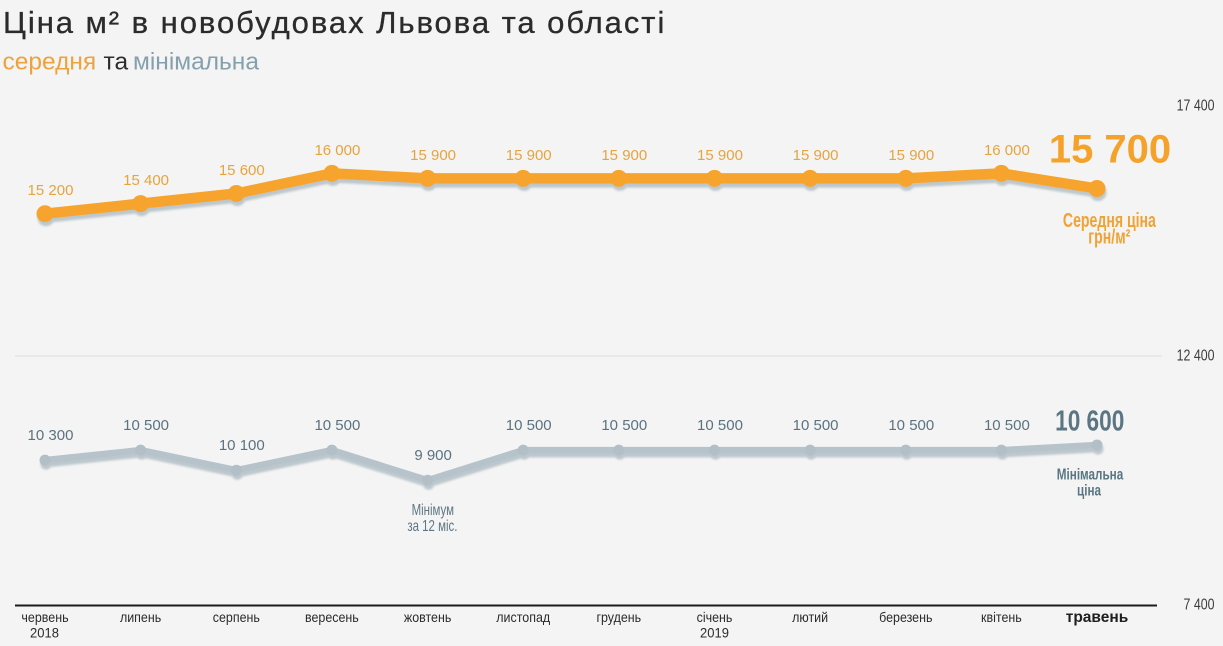 This screenshot has height=646, width=1223. What do you see at coordinates (44, 617) in the screenshot?
I see `svg-text: червень` at bounding box center [44, 617].